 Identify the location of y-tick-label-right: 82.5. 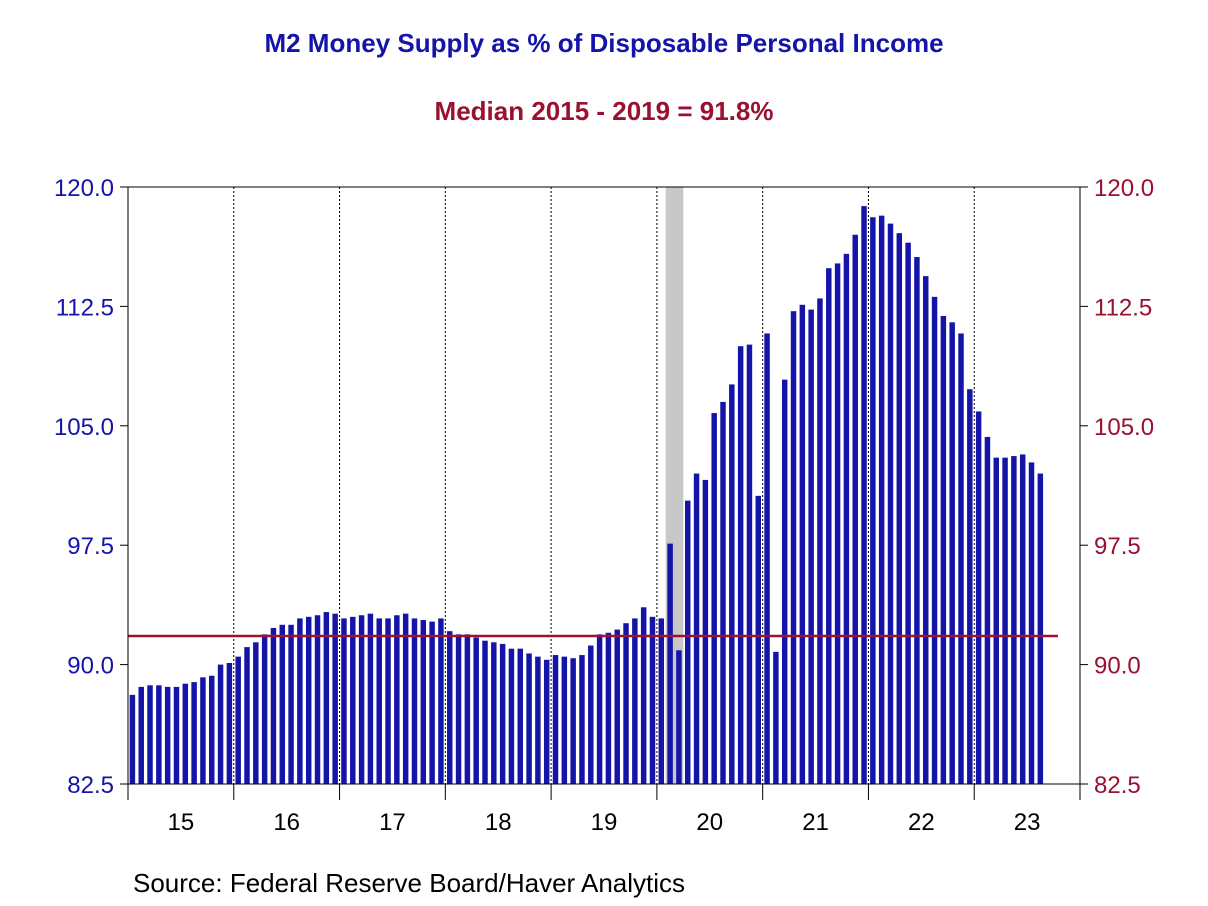
(1117, 785).